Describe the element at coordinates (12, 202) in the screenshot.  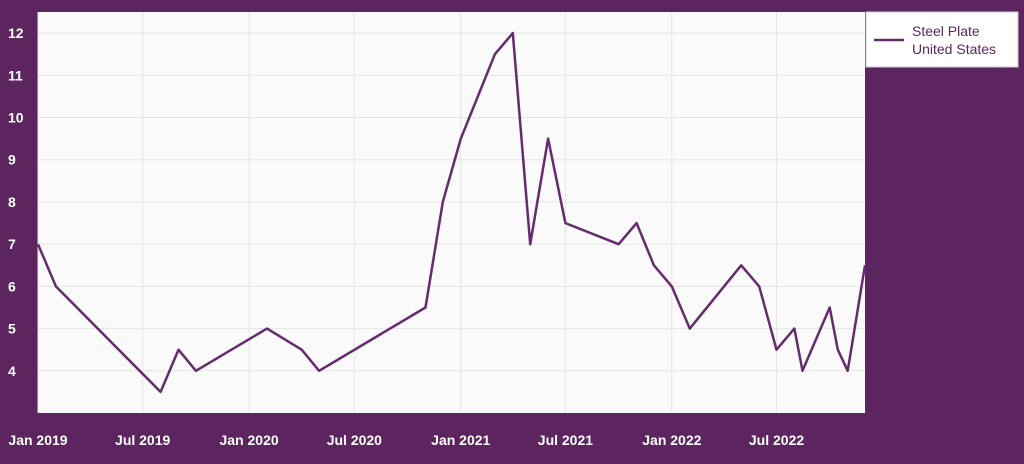
I see `y-tick-label: 8` at that location.